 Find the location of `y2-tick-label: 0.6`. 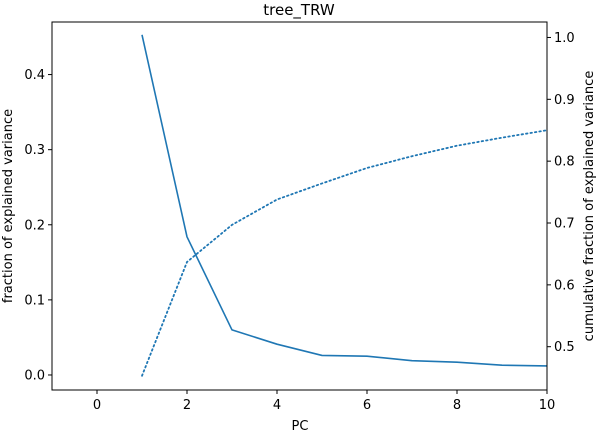

y2-tick-label: 0.6 is located at coordinates (564, 285).